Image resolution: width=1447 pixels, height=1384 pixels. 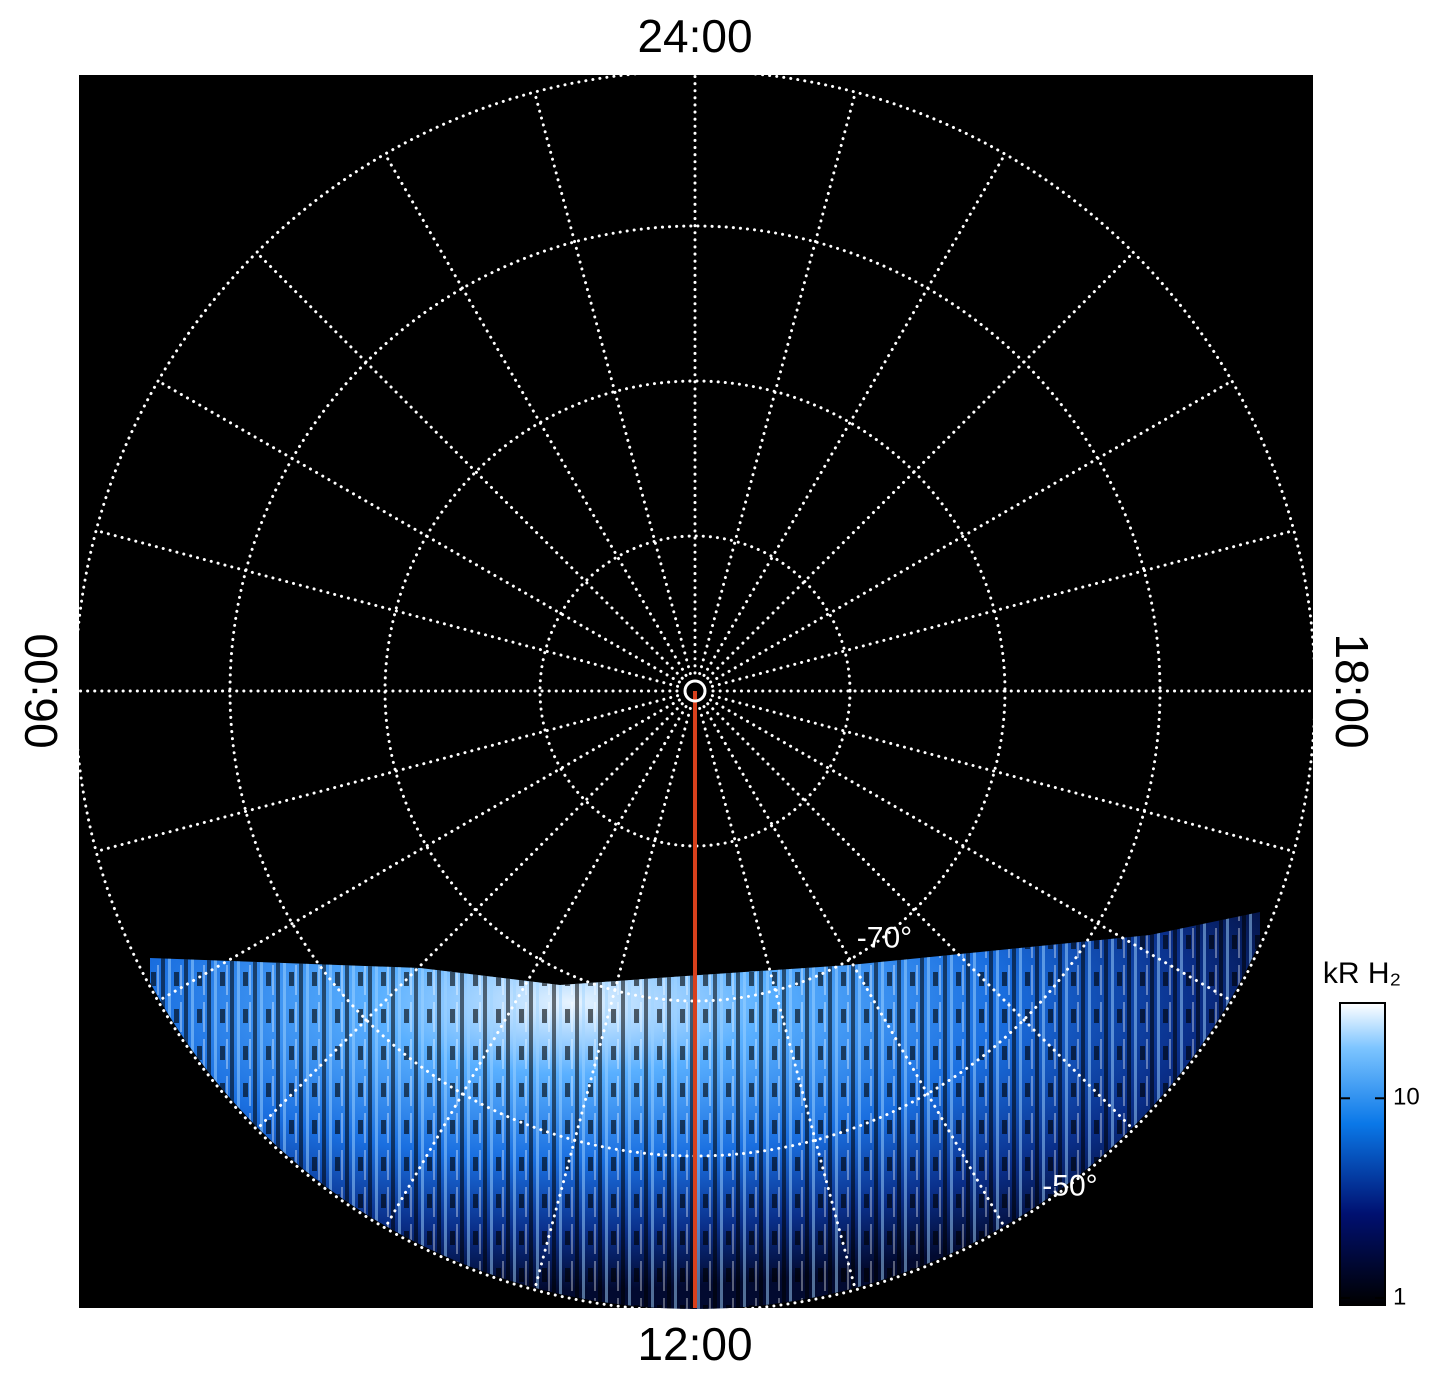 I want to click on hour-label: 18:00, so click(x=1352, y=690).